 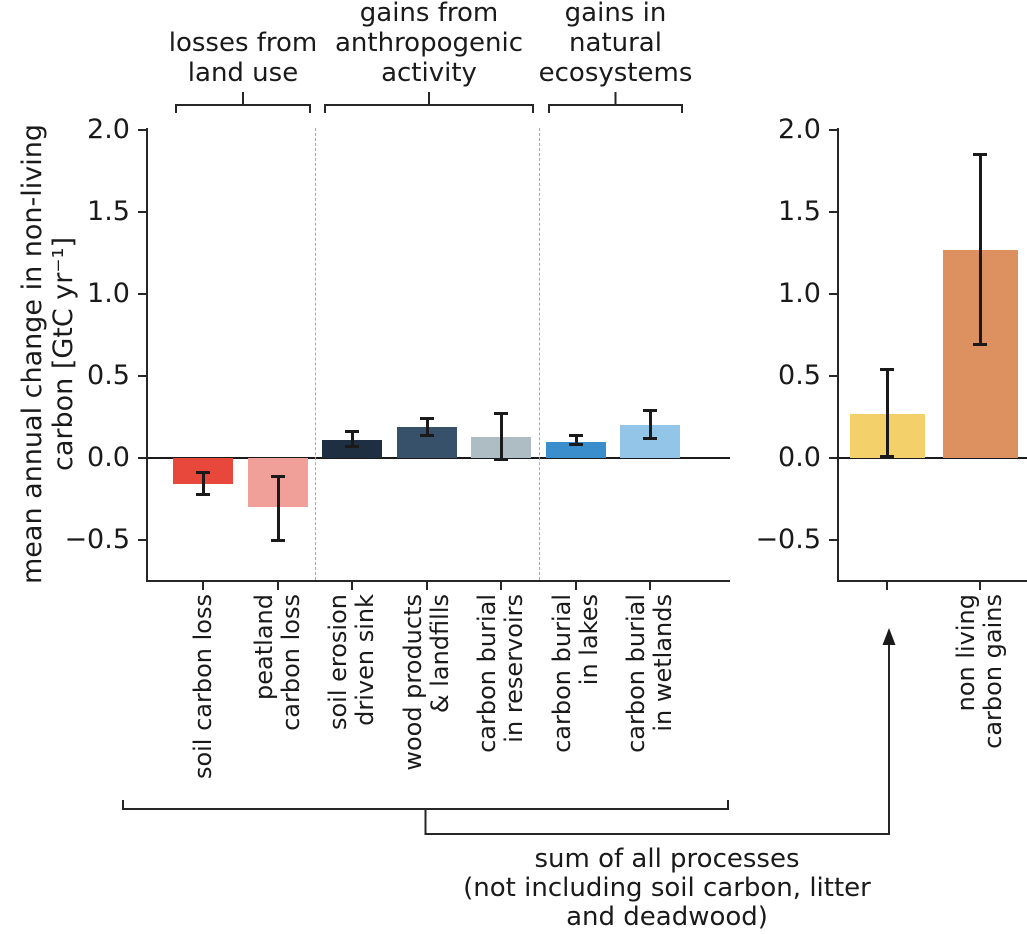 I want to click on x-tick-label: carbon burial in reservoirs, so click(x=500, y=673).